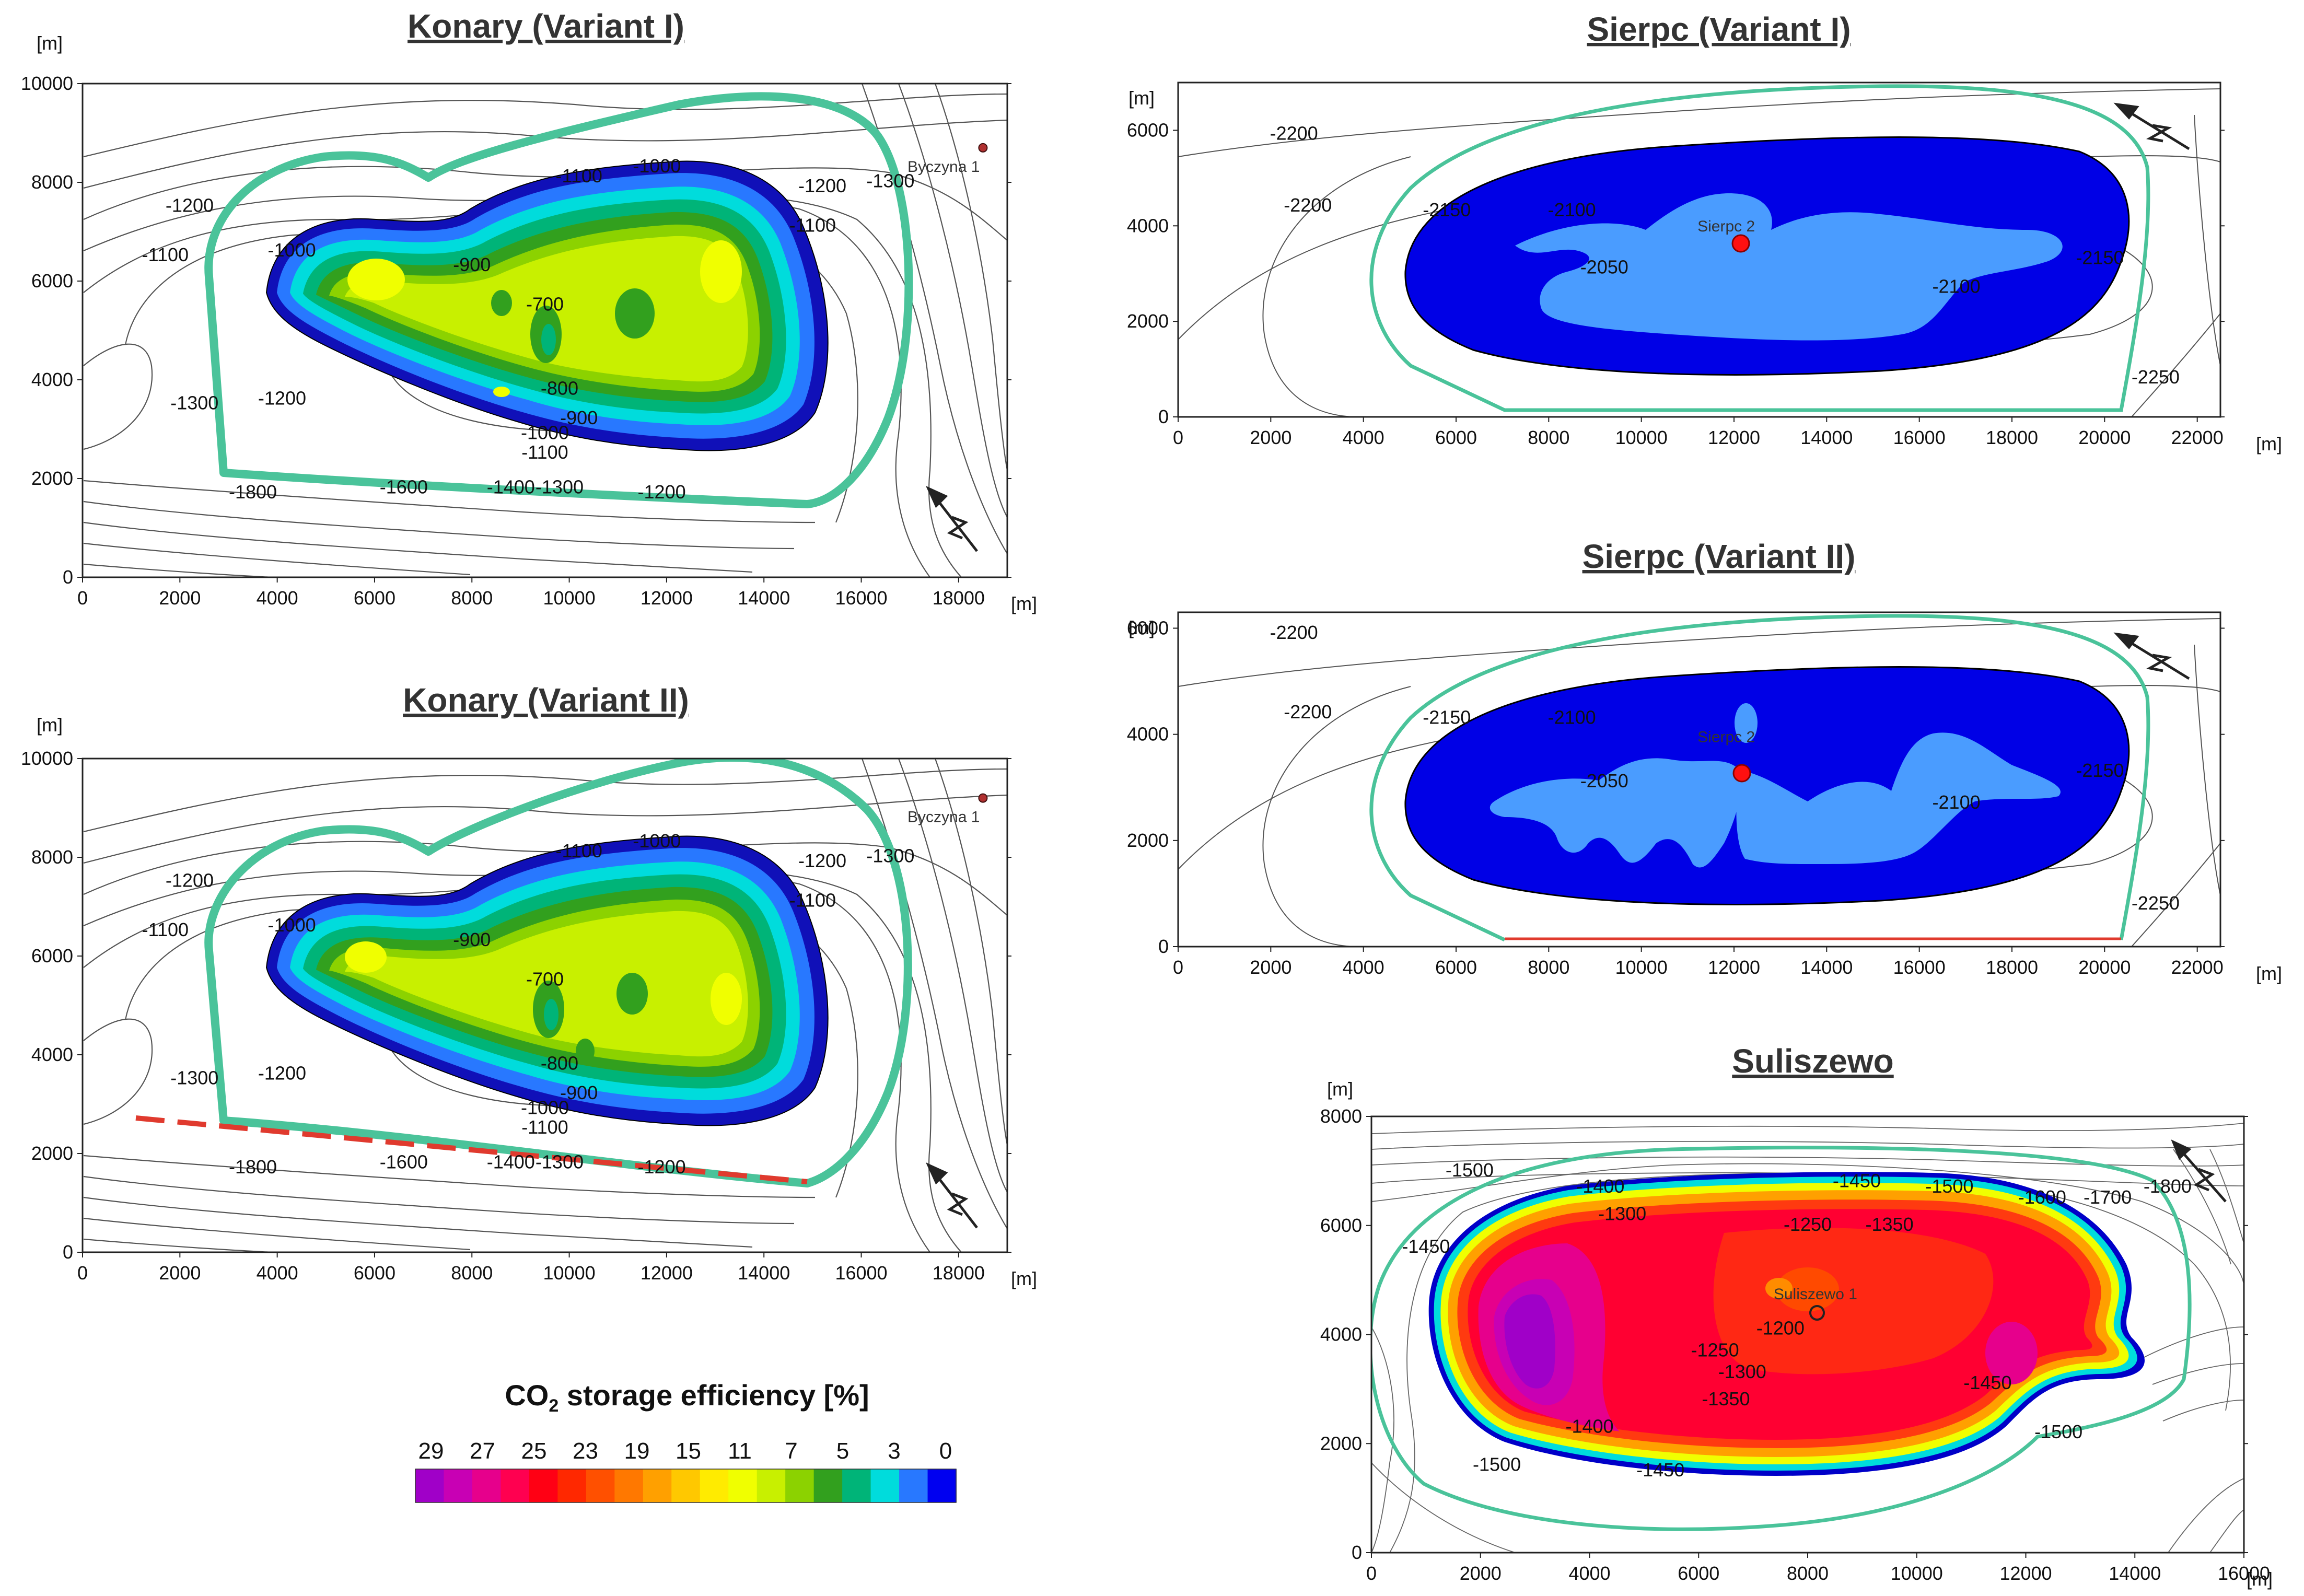 This screenshot has height=1596, width=2304. Describe the element at coordinates (1808, 1224) in the screenshot. I see `contour-label: -1250` at that location.